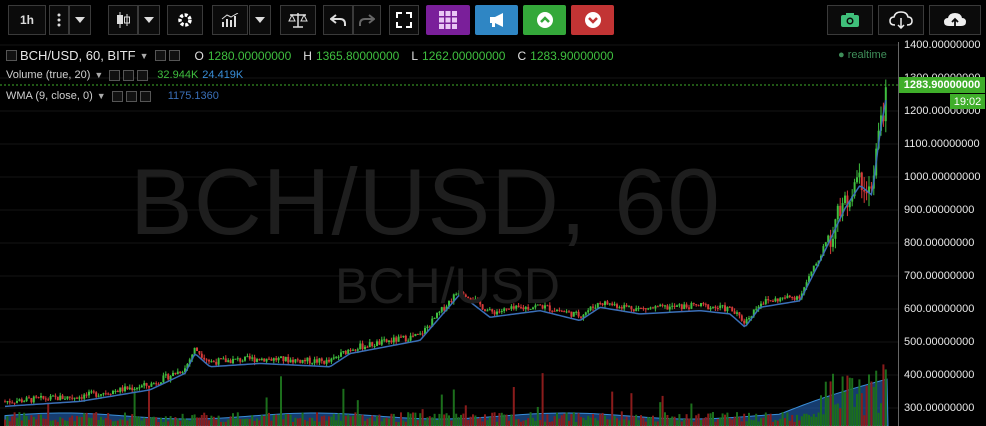 The width and height of the screenshot is (986, 426). I want to click on price-tick-label: 600.00000000, so click(939, 309).